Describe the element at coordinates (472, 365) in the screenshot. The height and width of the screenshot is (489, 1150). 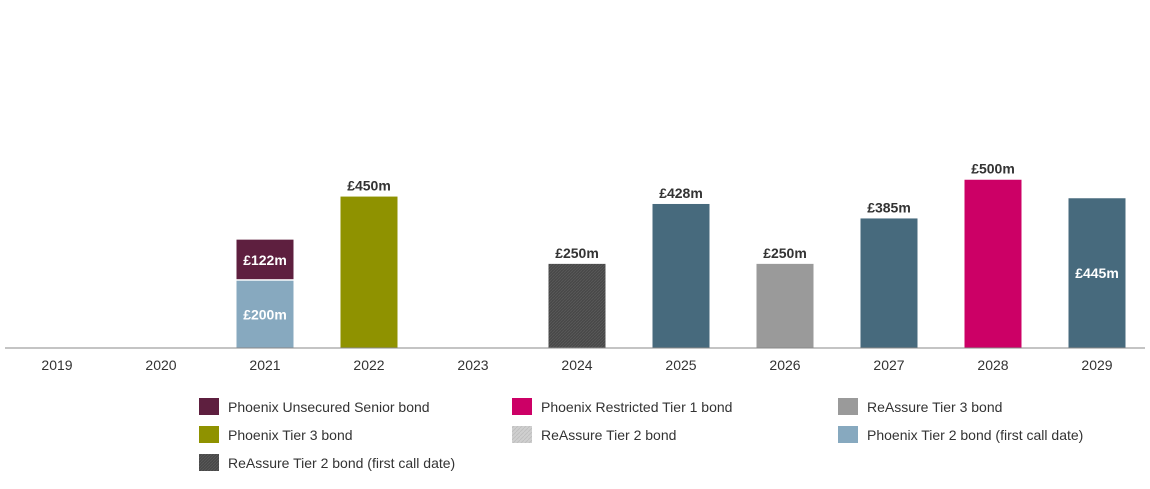
I see `x-tick-2023: 2023` at that location.